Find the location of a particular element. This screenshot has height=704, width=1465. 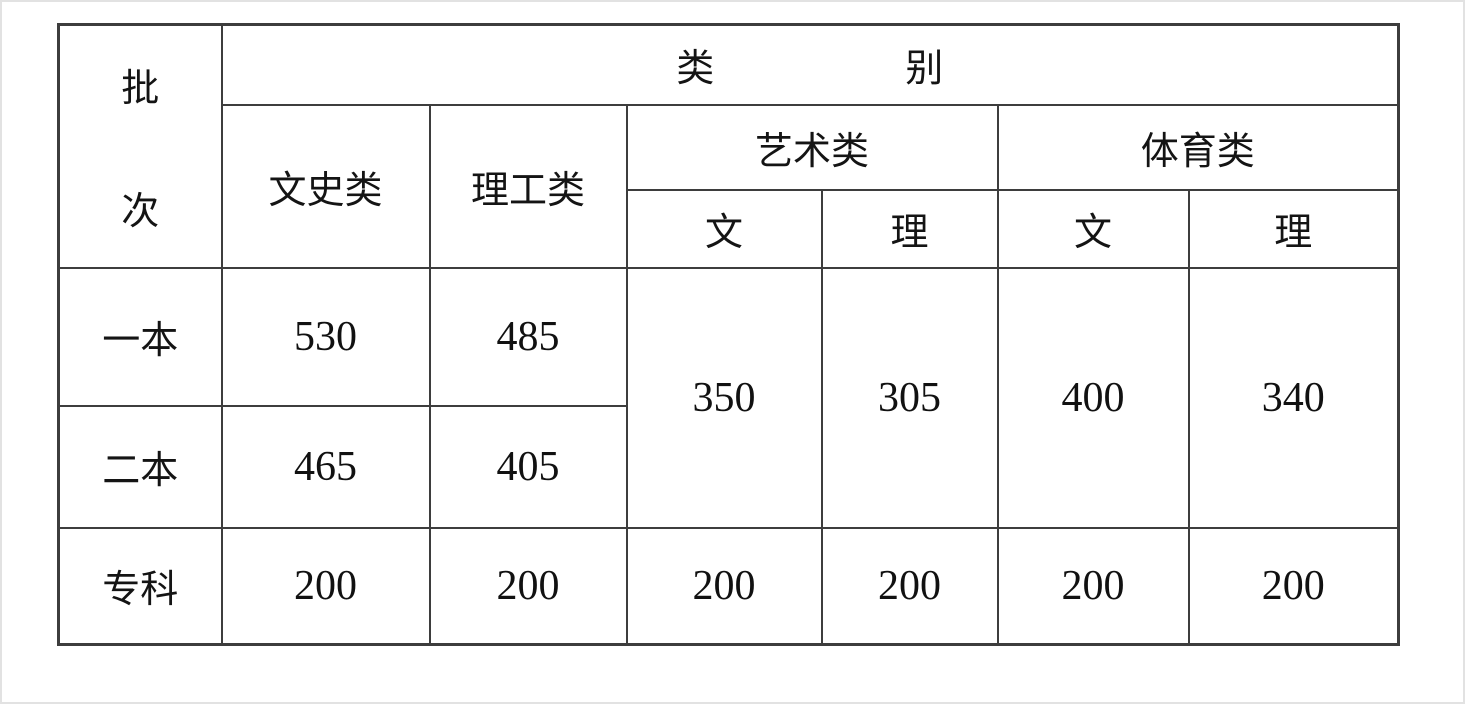

col-header-yishu-li: 理 is located at coordinates (909, 228).